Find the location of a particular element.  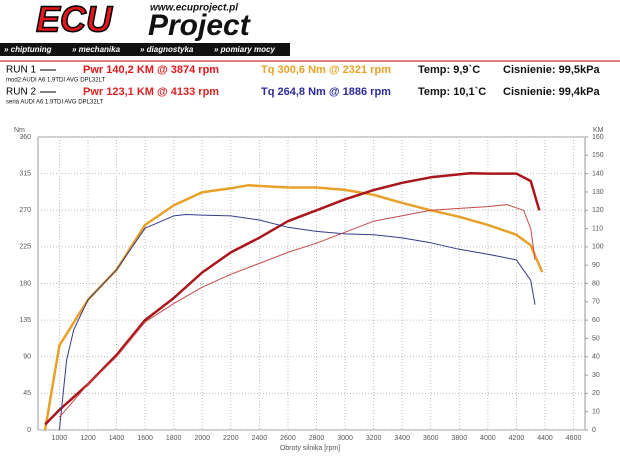

run-torque: Tq 300,6 Nm @ 2321 rpm is located at coordinates (326, 70).